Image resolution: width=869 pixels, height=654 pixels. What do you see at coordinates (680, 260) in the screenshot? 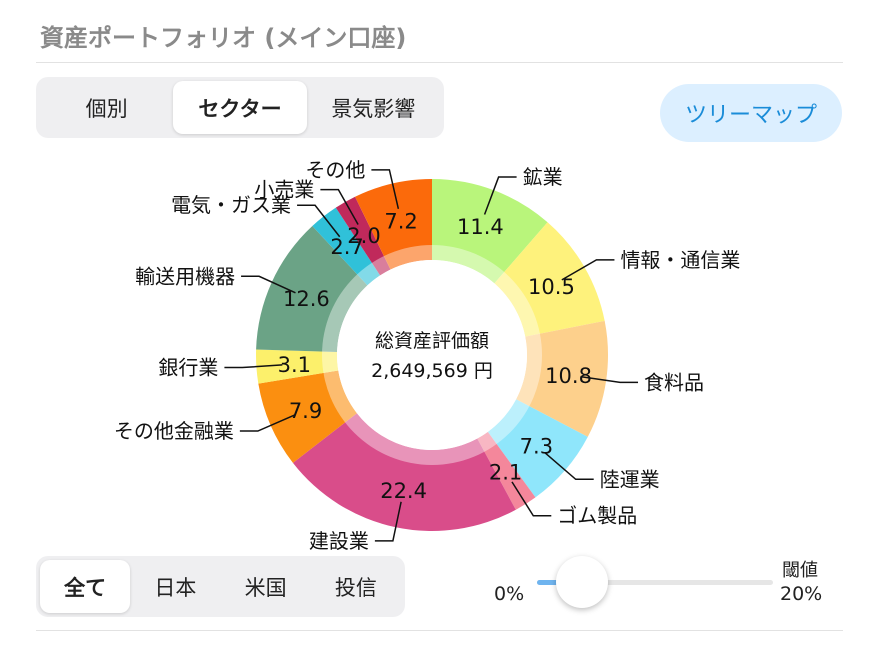
I see `category-label: 情報・通信業` at bounding box center [680, 260].